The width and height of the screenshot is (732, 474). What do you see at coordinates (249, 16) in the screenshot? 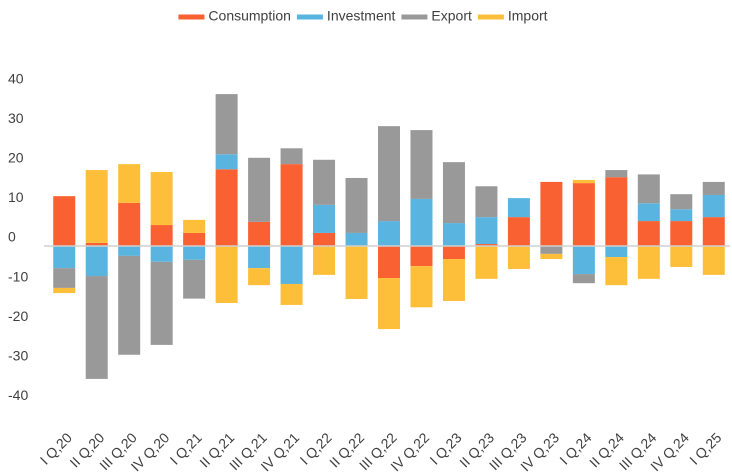
I see `legend-label: Consumption` at bounding box center [249, 16].